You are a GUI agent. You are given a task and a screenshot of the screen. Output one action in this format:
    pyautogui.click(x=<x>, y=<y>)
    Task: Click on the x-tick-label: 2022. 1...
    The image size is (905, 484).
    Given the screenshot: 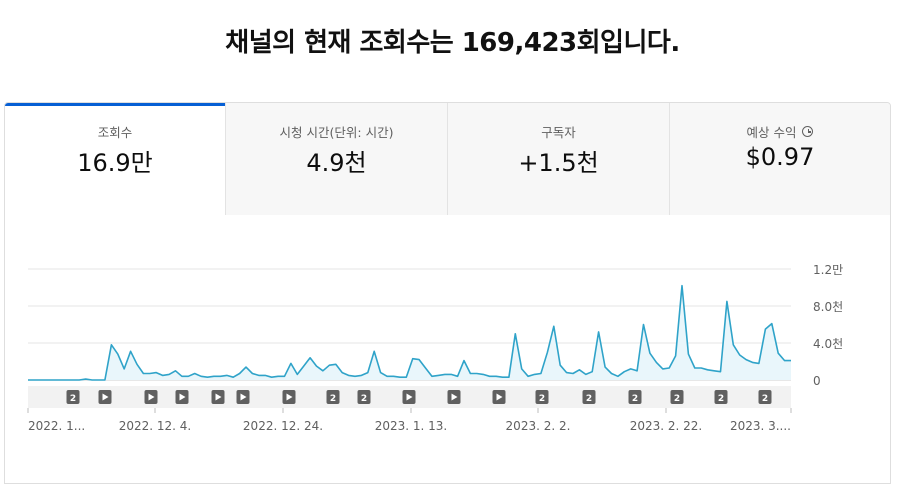 What is the action you would take?
    pyautogui.click(x=56, y=426)
    